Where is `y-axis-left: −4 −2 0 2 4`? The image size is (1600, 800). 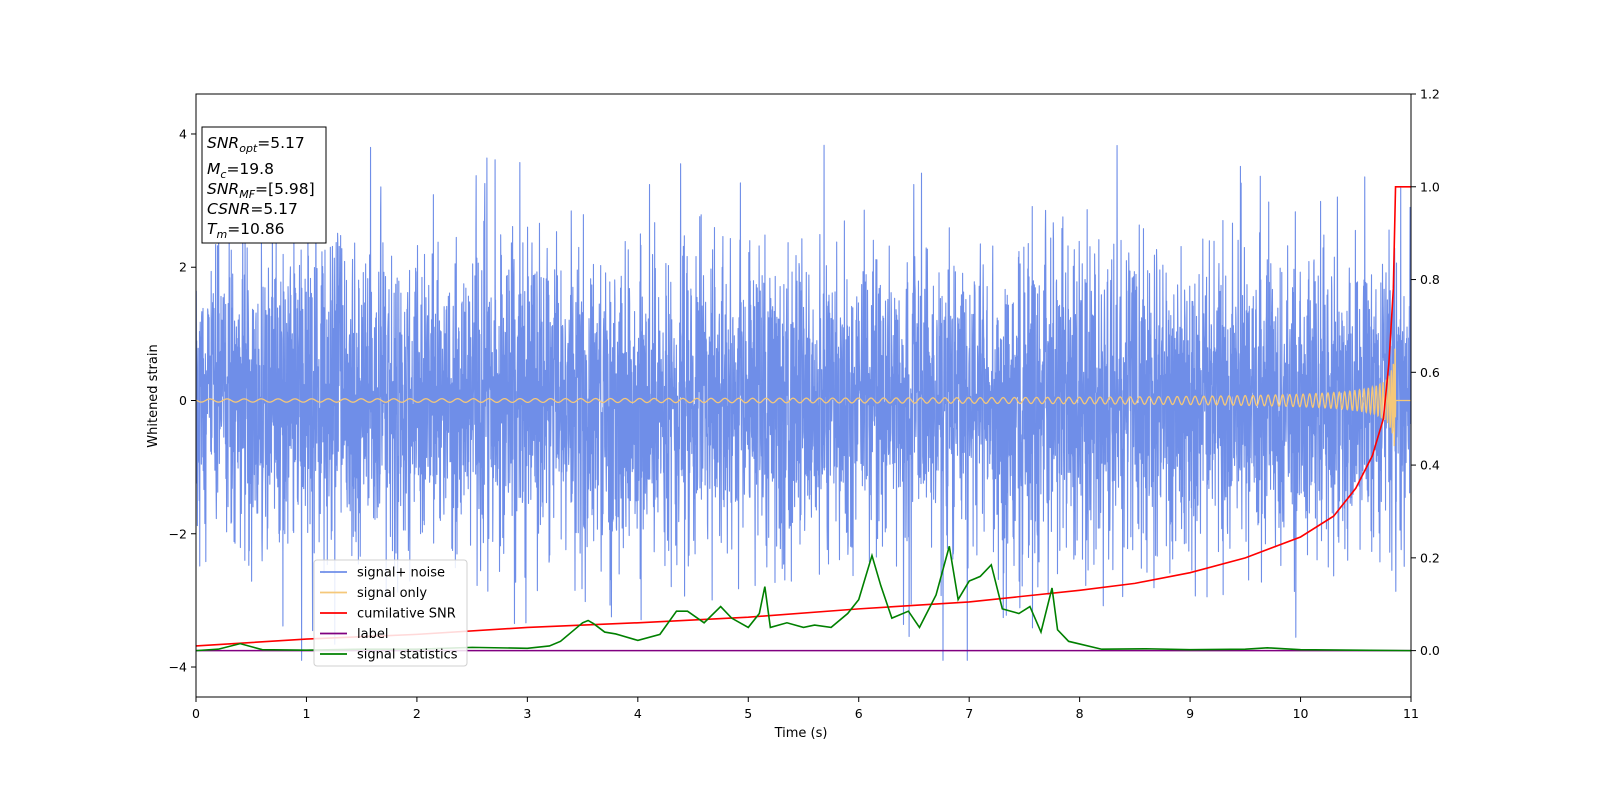 y-axis-left: −4 −2 0 2 4 is located at coordinates (182, 400).